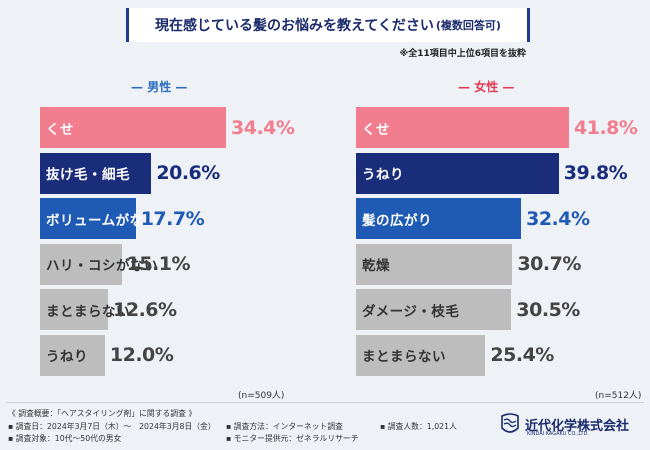 The width and height of the screenshot is (650, 450). Describe the element at coordinates (434, 309) in the screenshot. I see `female-bar: ダメージ・枝毛` at that location.